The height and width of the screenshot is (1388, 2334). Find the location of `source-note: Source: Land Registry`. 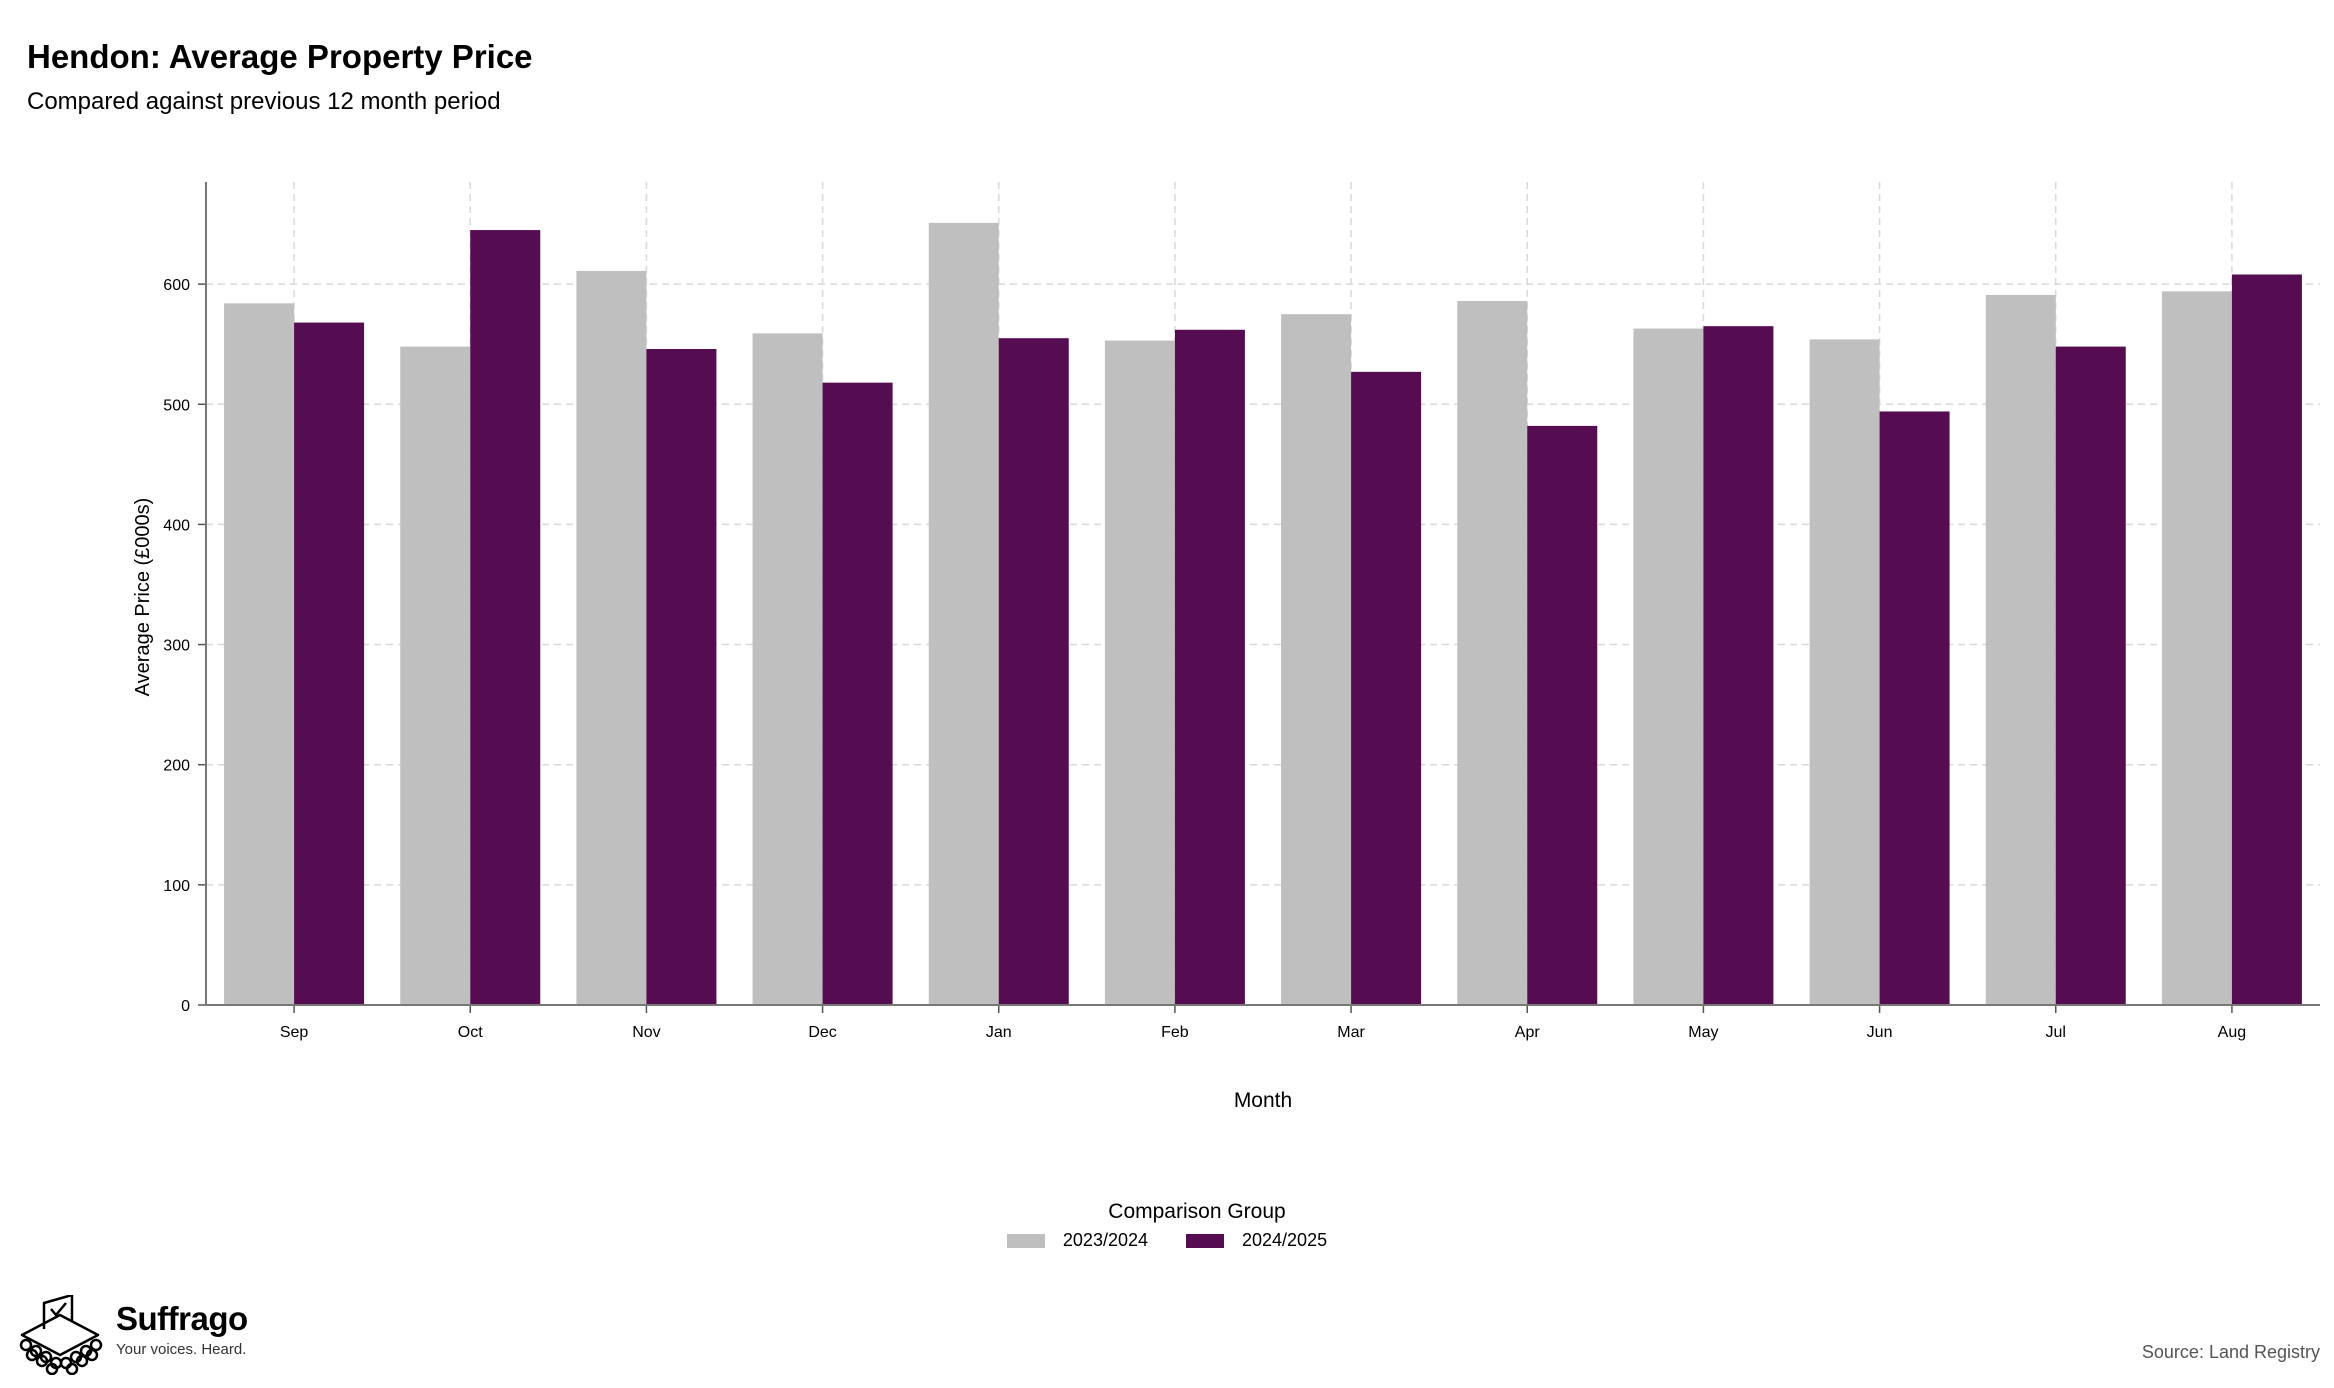

source-note: Source: Land Registry is located at coordinates (2230, 1352).